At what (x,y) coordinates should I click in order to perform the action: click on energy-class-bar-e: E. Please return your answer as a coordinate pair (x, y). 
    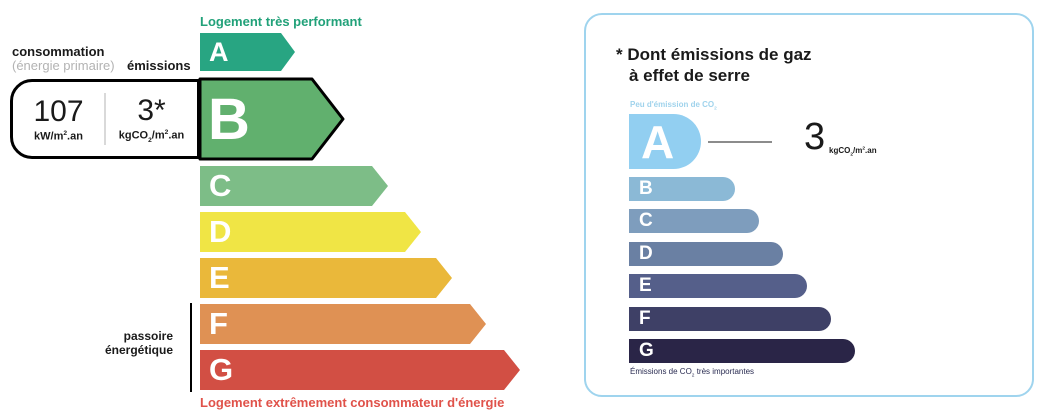
    Looking at the image, I should click on (326, 278).